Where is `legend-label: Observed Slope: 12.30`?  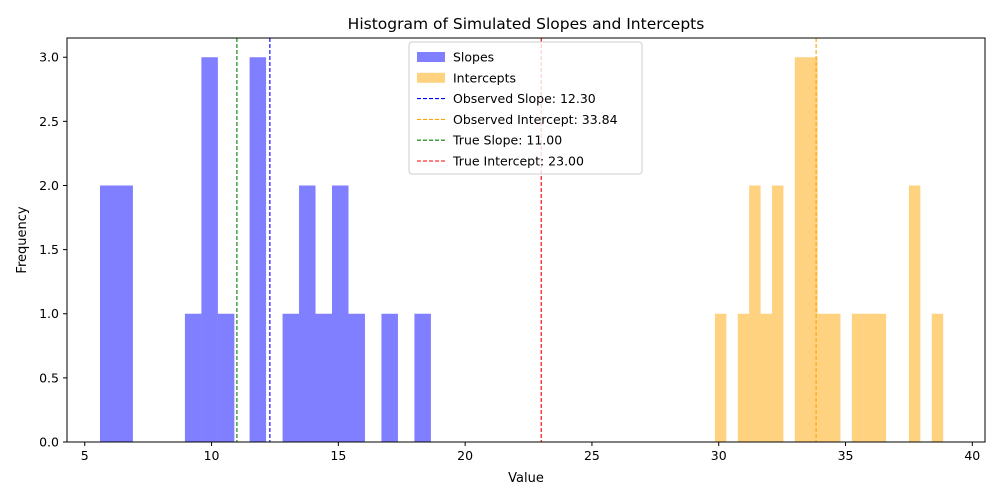
legend-label: Observed Slope: 12.30 is located at coordinates (524, 98).